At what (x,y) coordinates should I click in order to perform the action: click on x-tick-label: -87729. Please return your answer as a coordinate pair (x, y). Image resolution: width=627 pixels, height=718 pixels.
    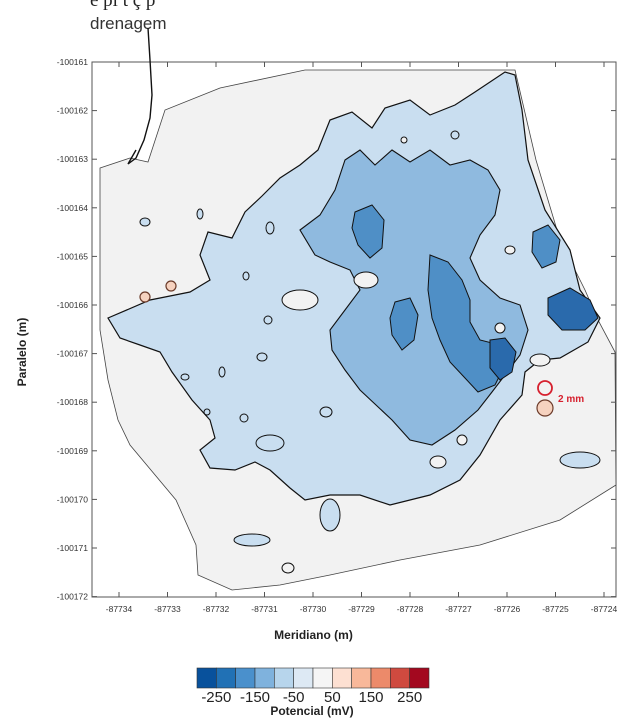
    Looking at the image, I should click on (361, 609).